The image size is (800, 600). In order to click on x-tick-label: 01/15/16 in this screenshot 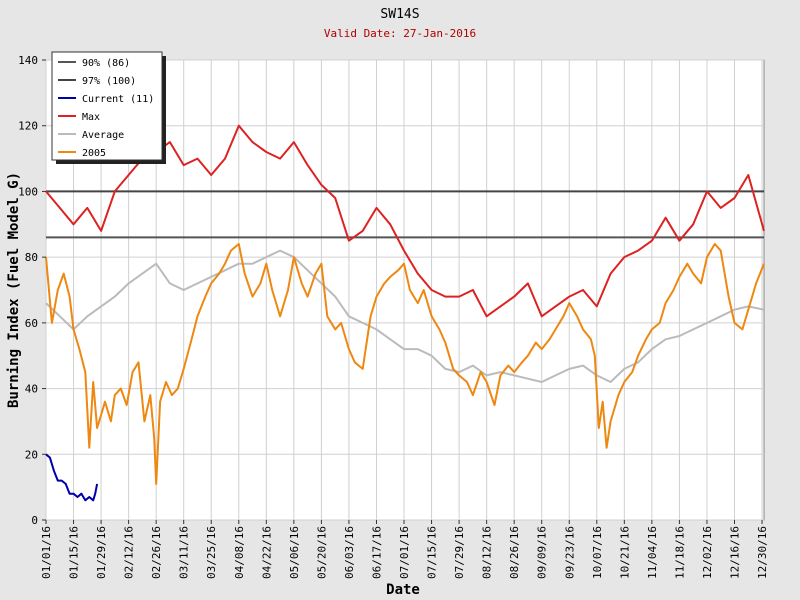, I will do `click(74, 552)`.